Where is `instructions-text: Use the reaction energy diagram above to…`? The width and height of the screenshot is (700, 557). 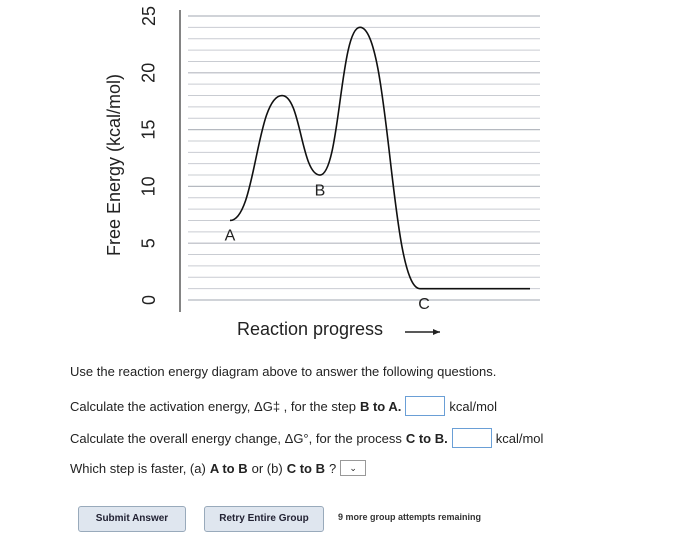 instructions-text: Use the reaction energy diagram above to… is located at coordinates (283, 371).